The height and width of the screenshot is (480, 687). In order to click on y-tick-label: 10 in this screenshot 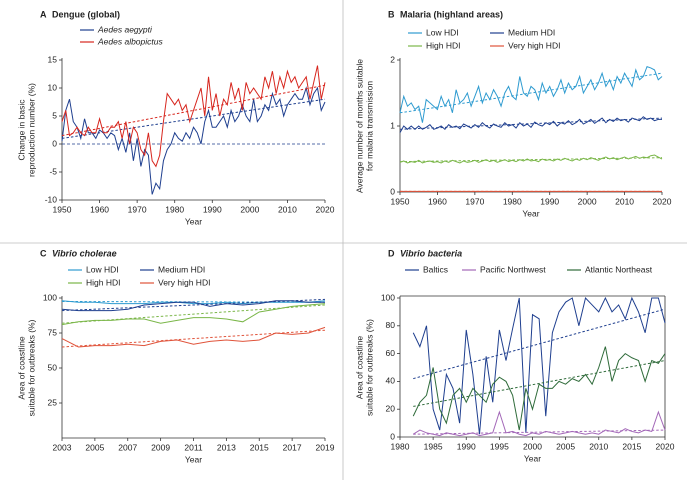, I will do `click(53, 87)`.